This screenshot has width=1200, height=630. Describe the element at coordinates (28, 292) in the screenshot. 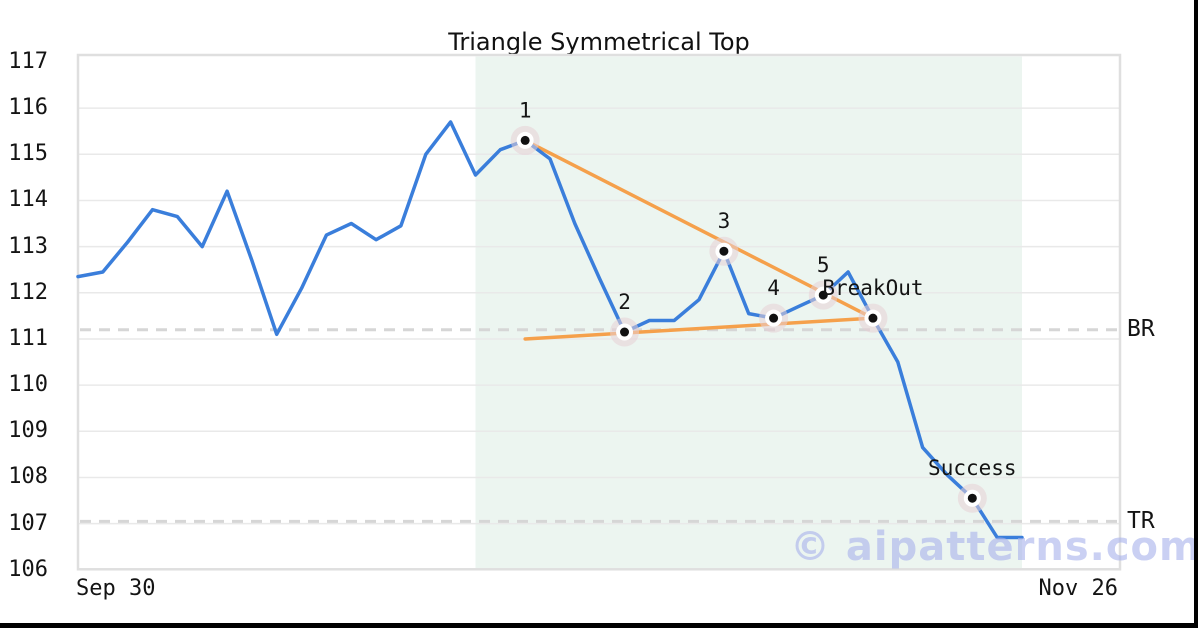

I see `y-tick-label: 112` at that location.